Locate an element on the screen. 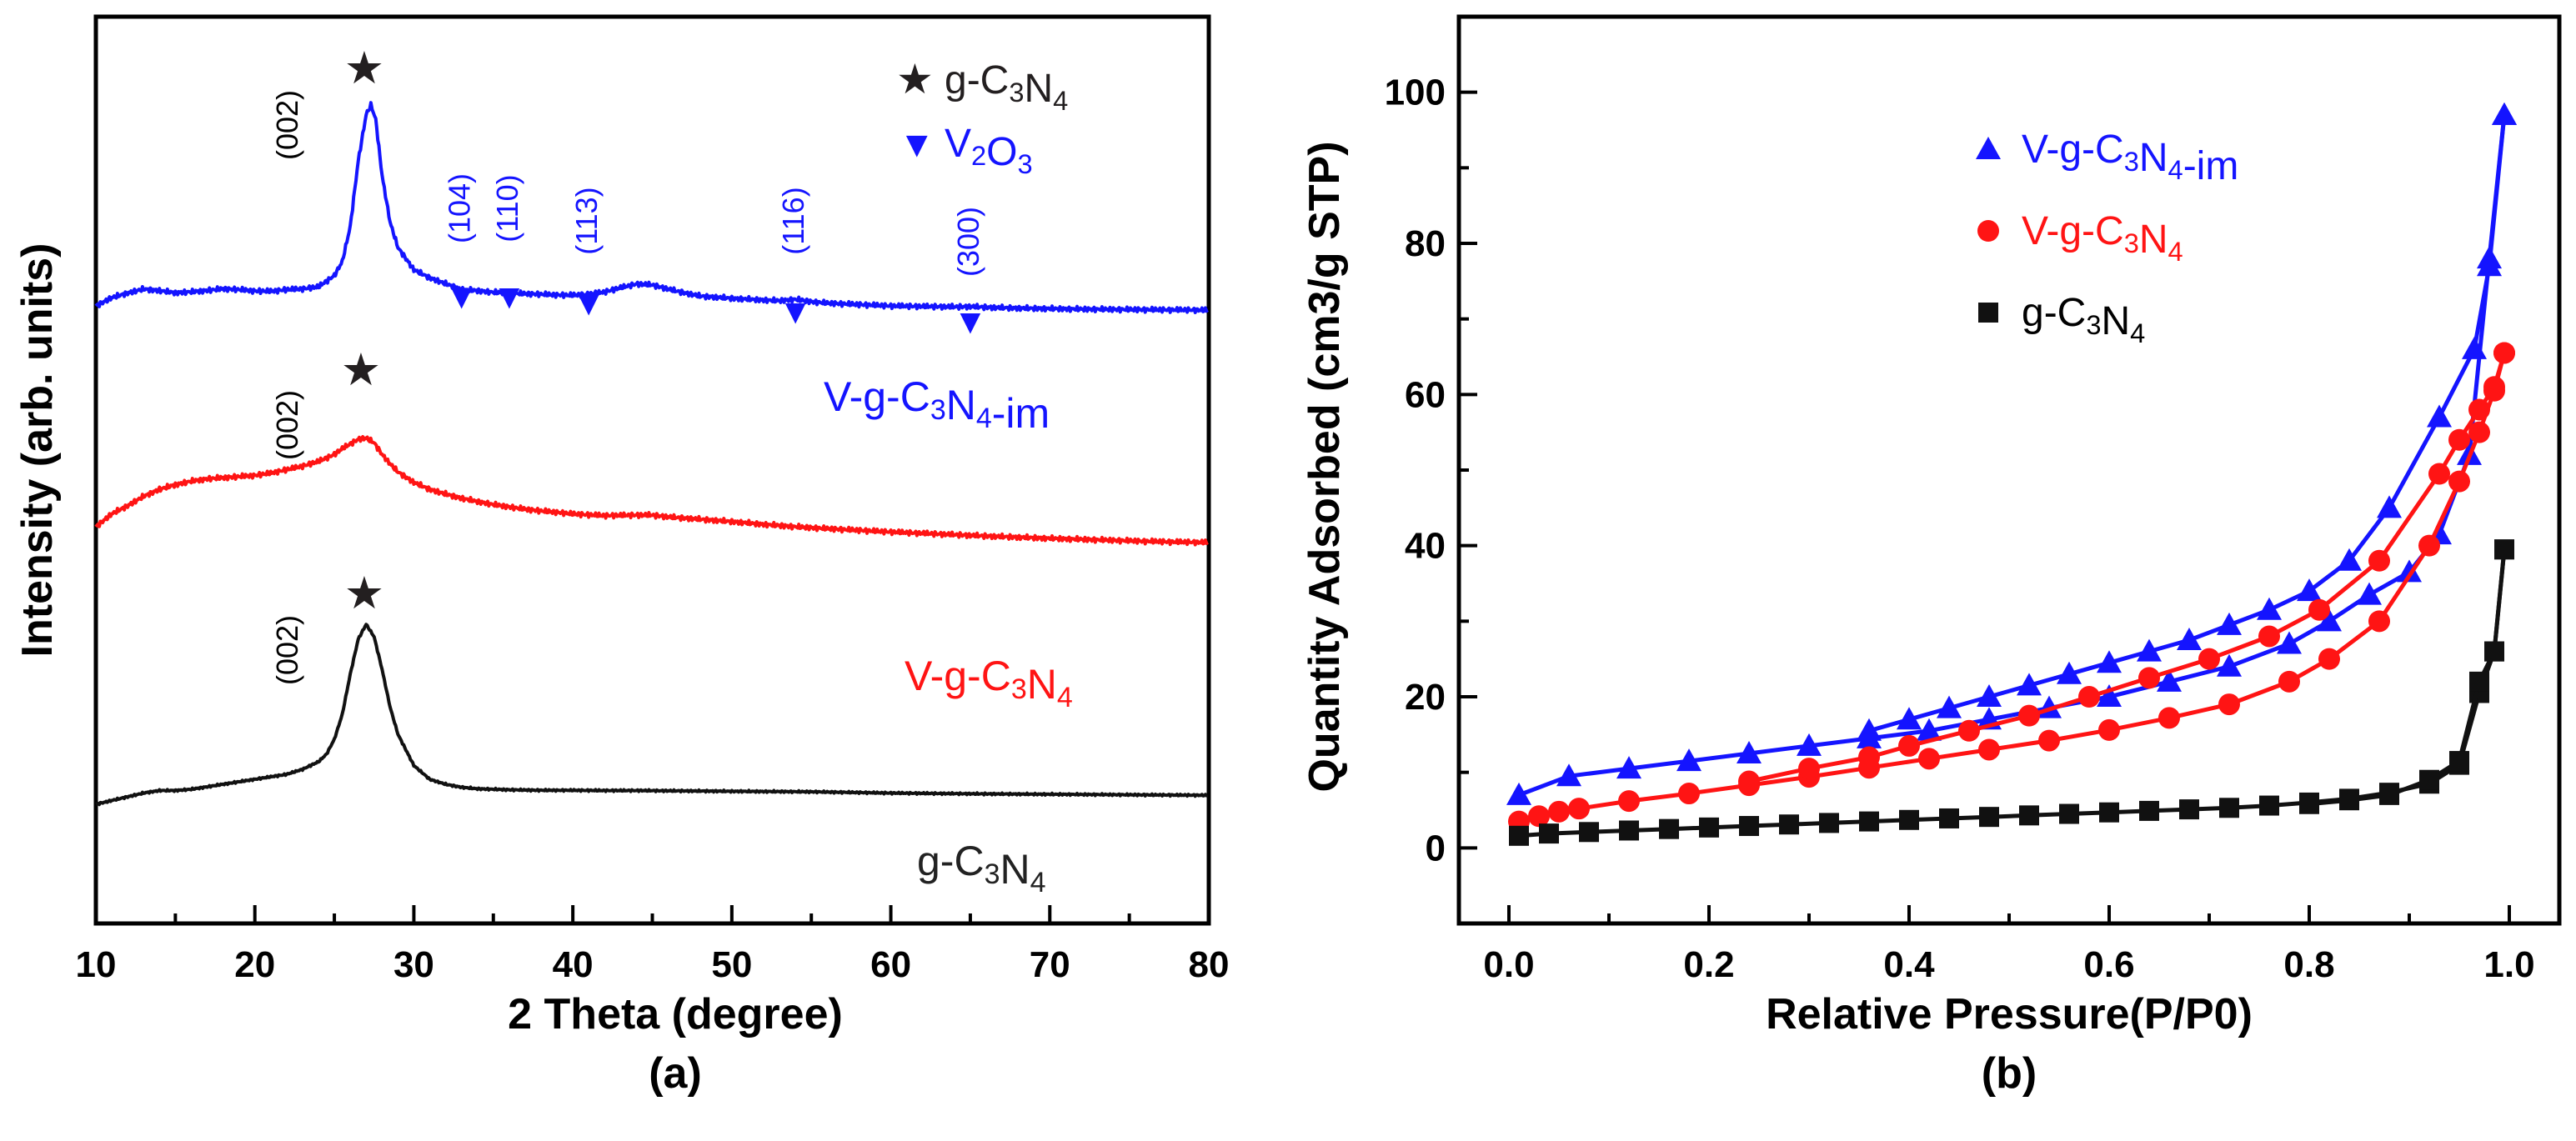 Image resolution: width=2576 pixels, height=1141 pixels. y-tick-label: 100 is located at coordinates (1415, 93).